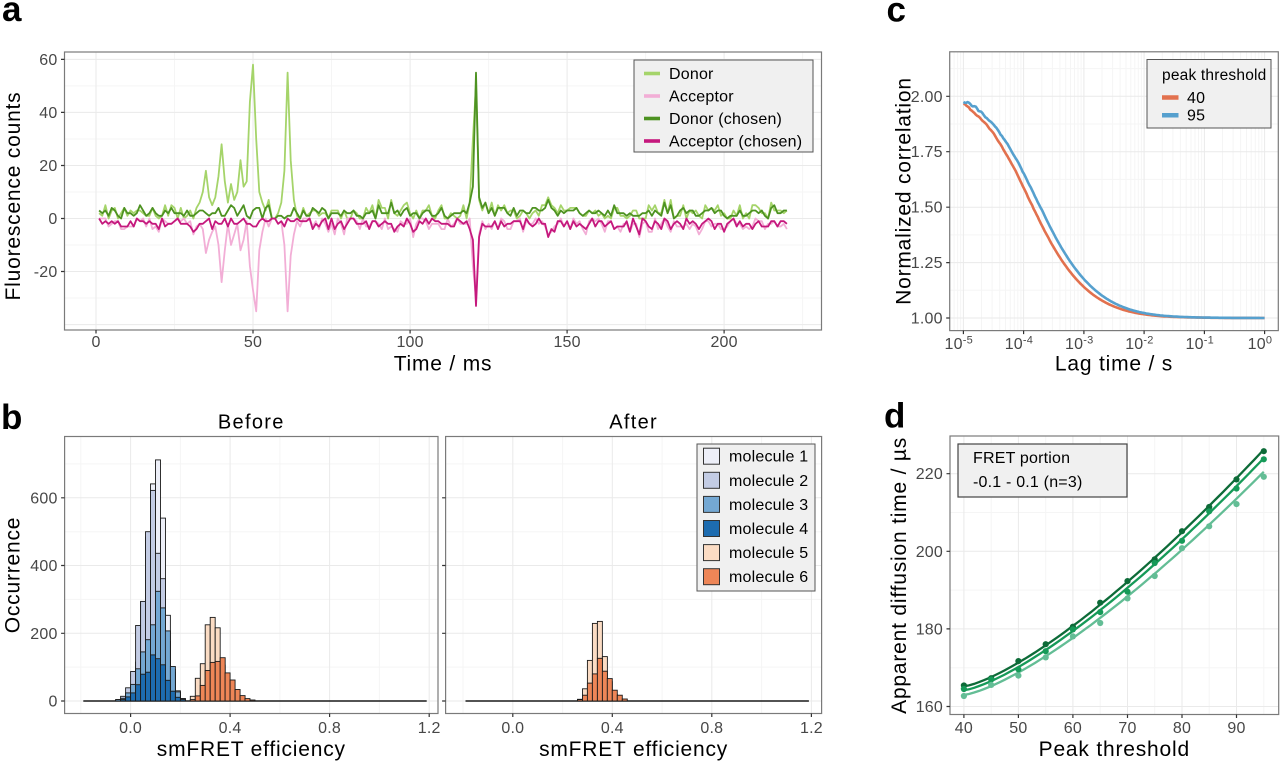 This screenshot has width=1280, height=764. Describe the element at coordinates (1182, 728) in the screenshot. I see `svg-text: 80` at that location.